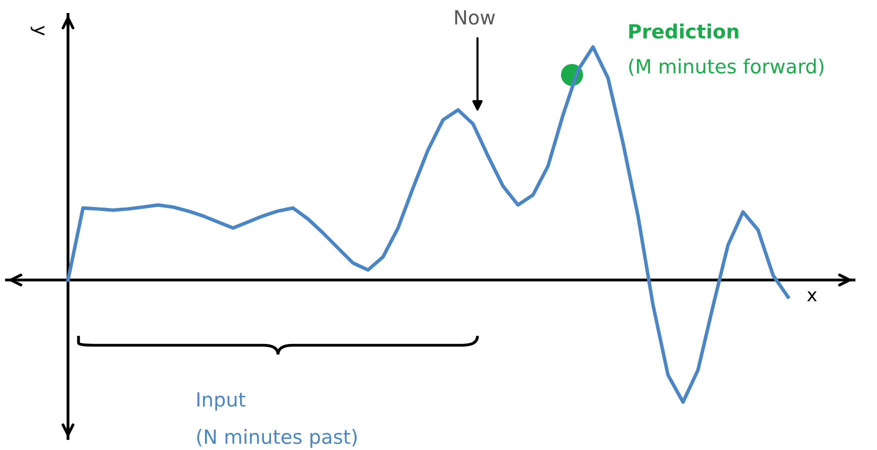  I want to click on text: Prediction, so click(683, 31).